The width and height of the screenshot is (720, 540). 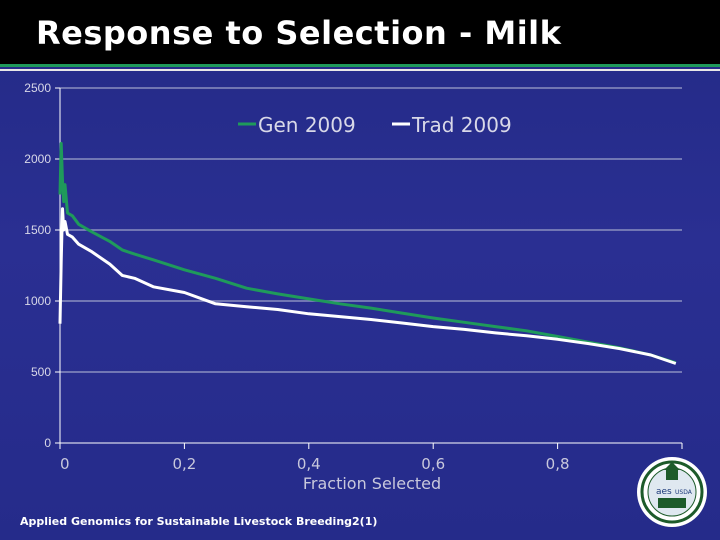 I want to click on footer-page-number: 2(1), so click(x=365, y=521).